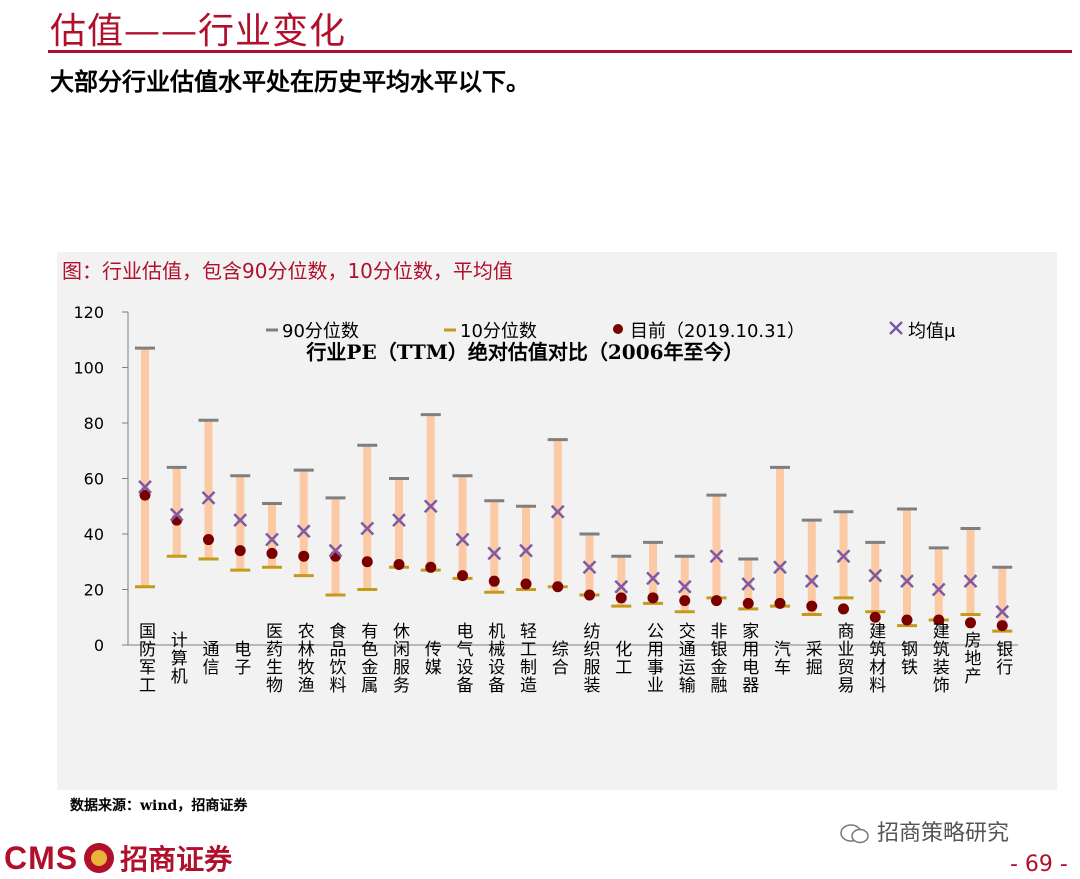  Describe the element at coordinates (875, 658) in the screenshot. I see `category-label: 建筑材料` at that location.